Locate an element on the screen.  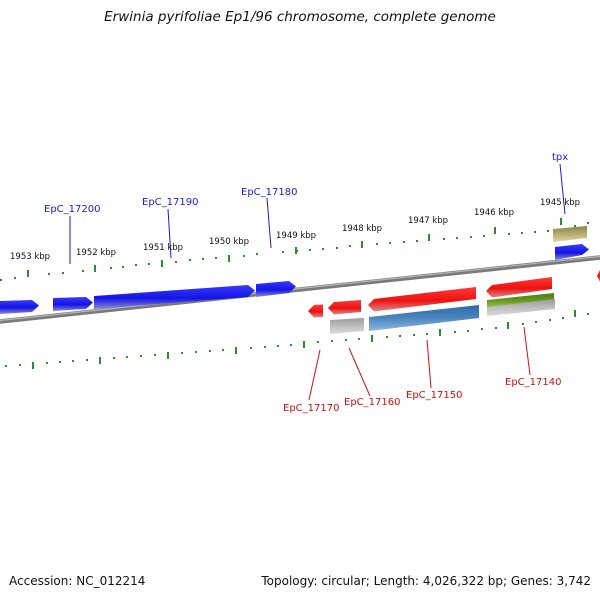
gene-label-epc-17140: EpC_17140 is located at coordinates (533, 382).